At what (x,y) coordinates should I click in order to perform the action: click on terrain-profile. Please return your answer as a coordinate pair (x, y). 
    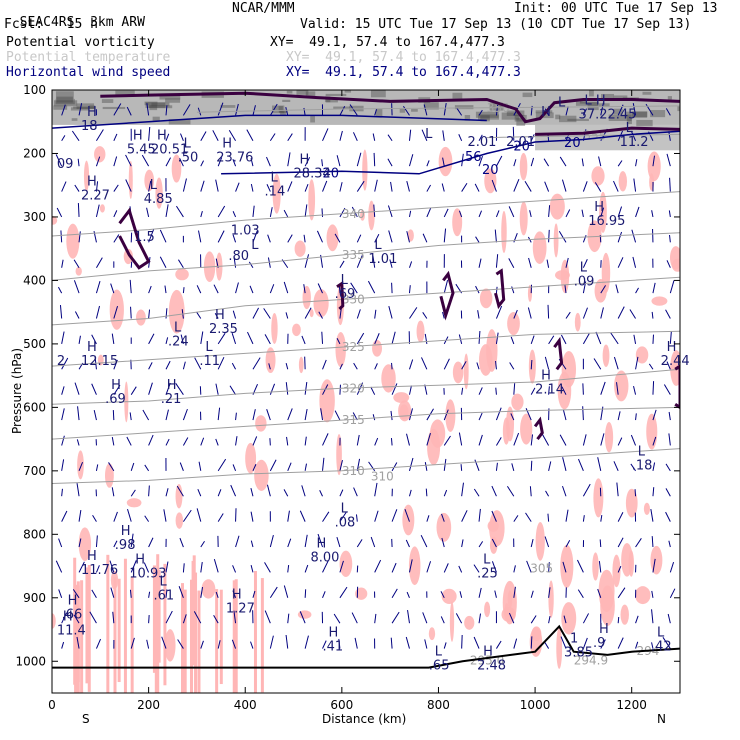
    Looking at the image, I should click on (366, 646).